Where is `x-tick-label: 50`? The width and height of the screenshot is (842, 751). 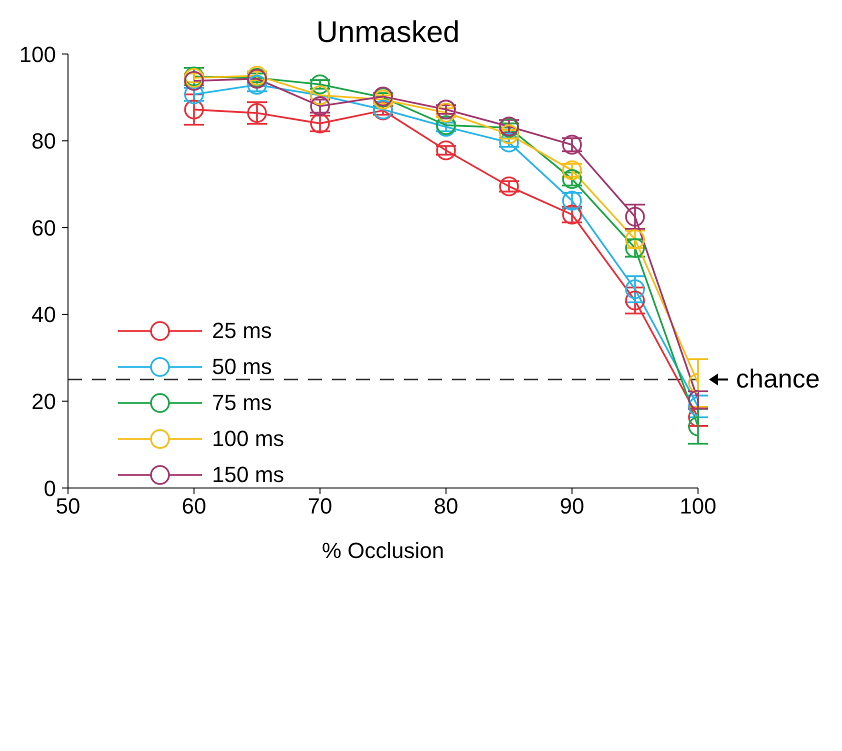 x-tick-label: 50 is located at coordinates (68, 506).